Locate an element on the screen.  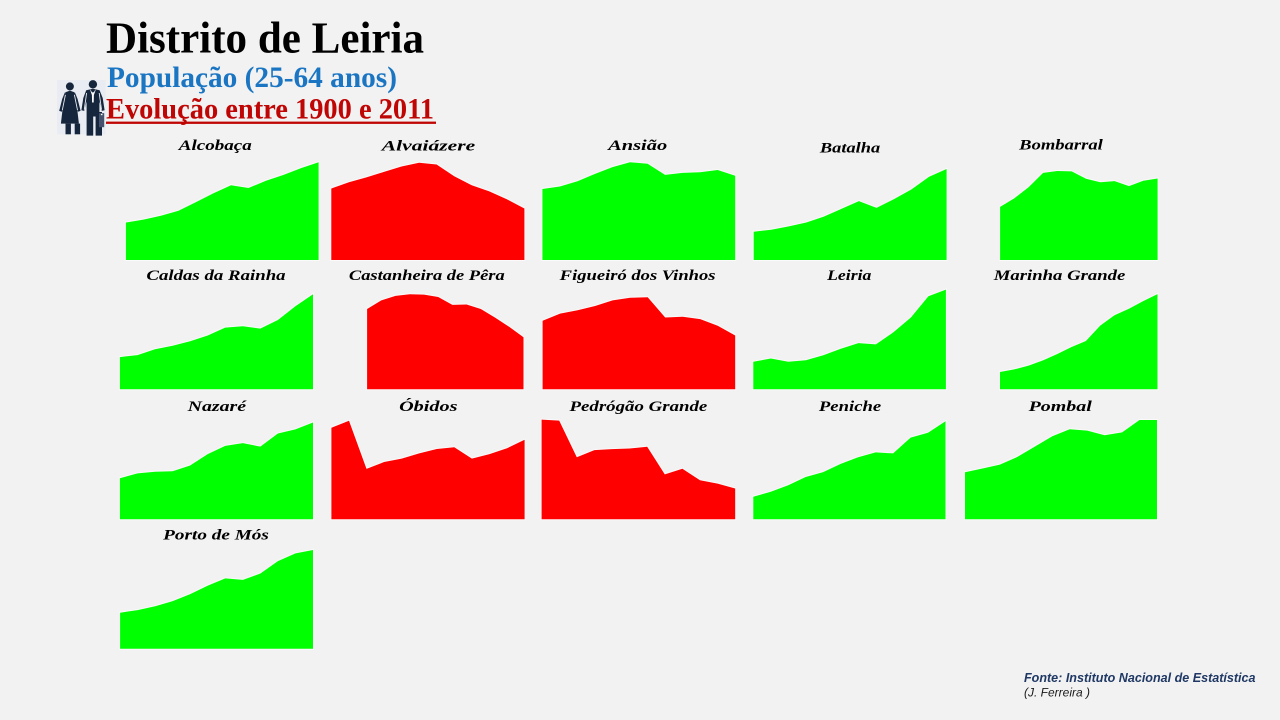
svg-text: Caldas da Rainha is located at coordinates (216, 276).